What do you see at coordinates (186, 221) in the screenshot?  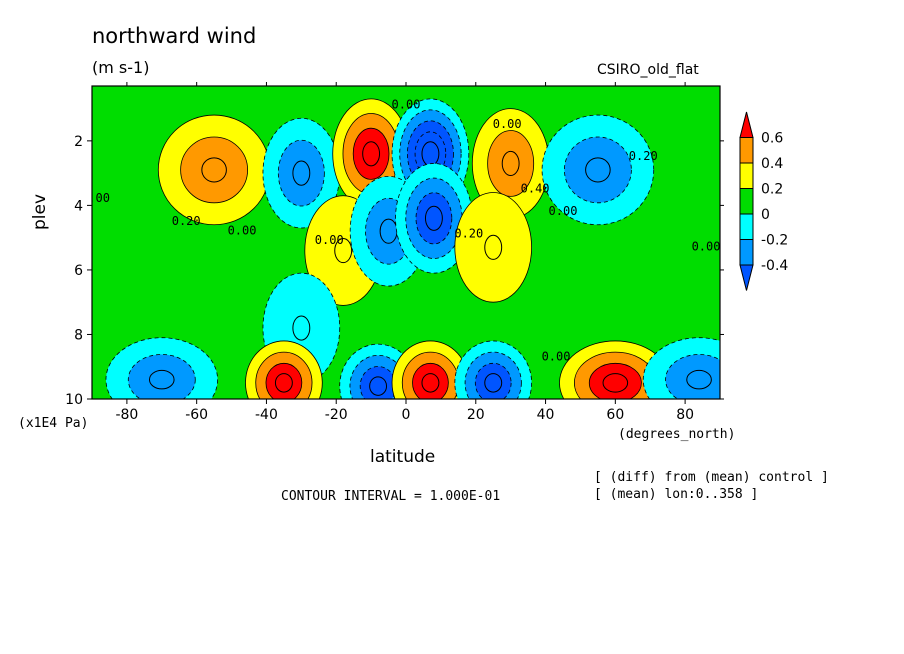 I see `contour-label-3: 0.20` at bounding box center [186, 221].